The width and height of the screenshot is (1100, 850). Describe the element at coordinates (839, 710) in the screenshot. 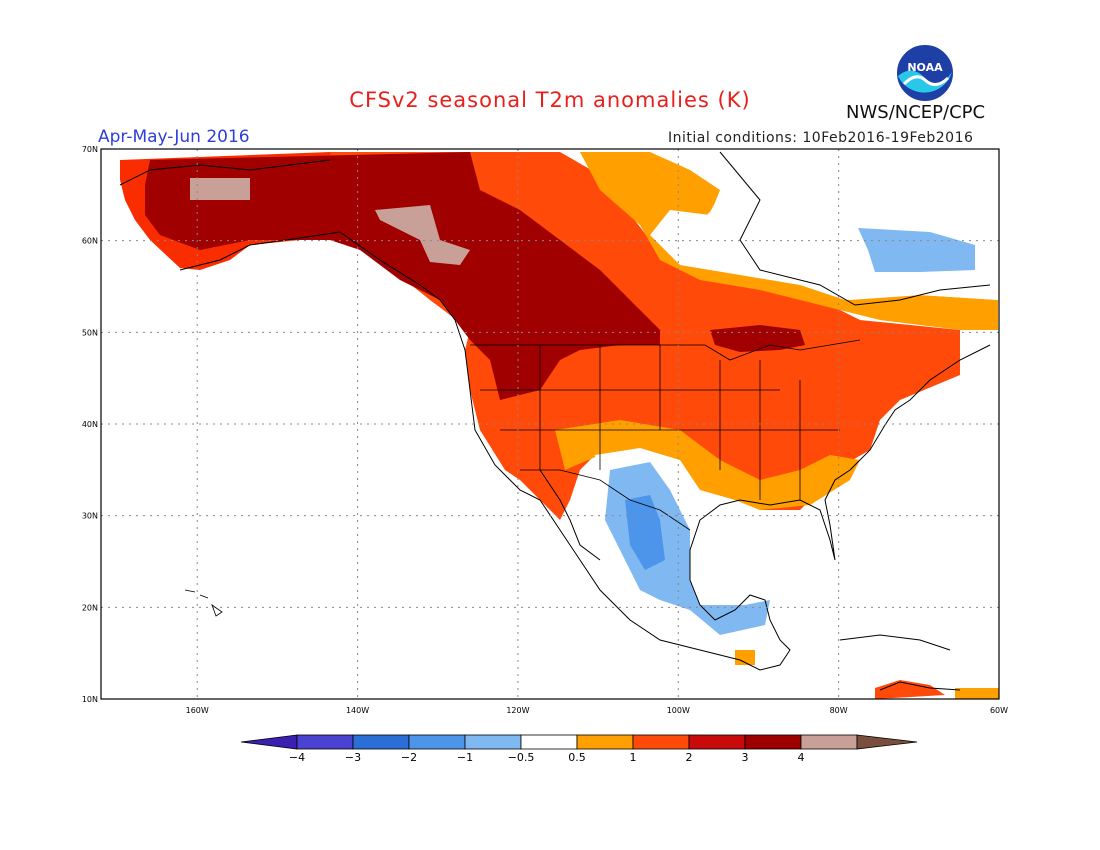

I see `lon-tick-label: 80W` at that location.